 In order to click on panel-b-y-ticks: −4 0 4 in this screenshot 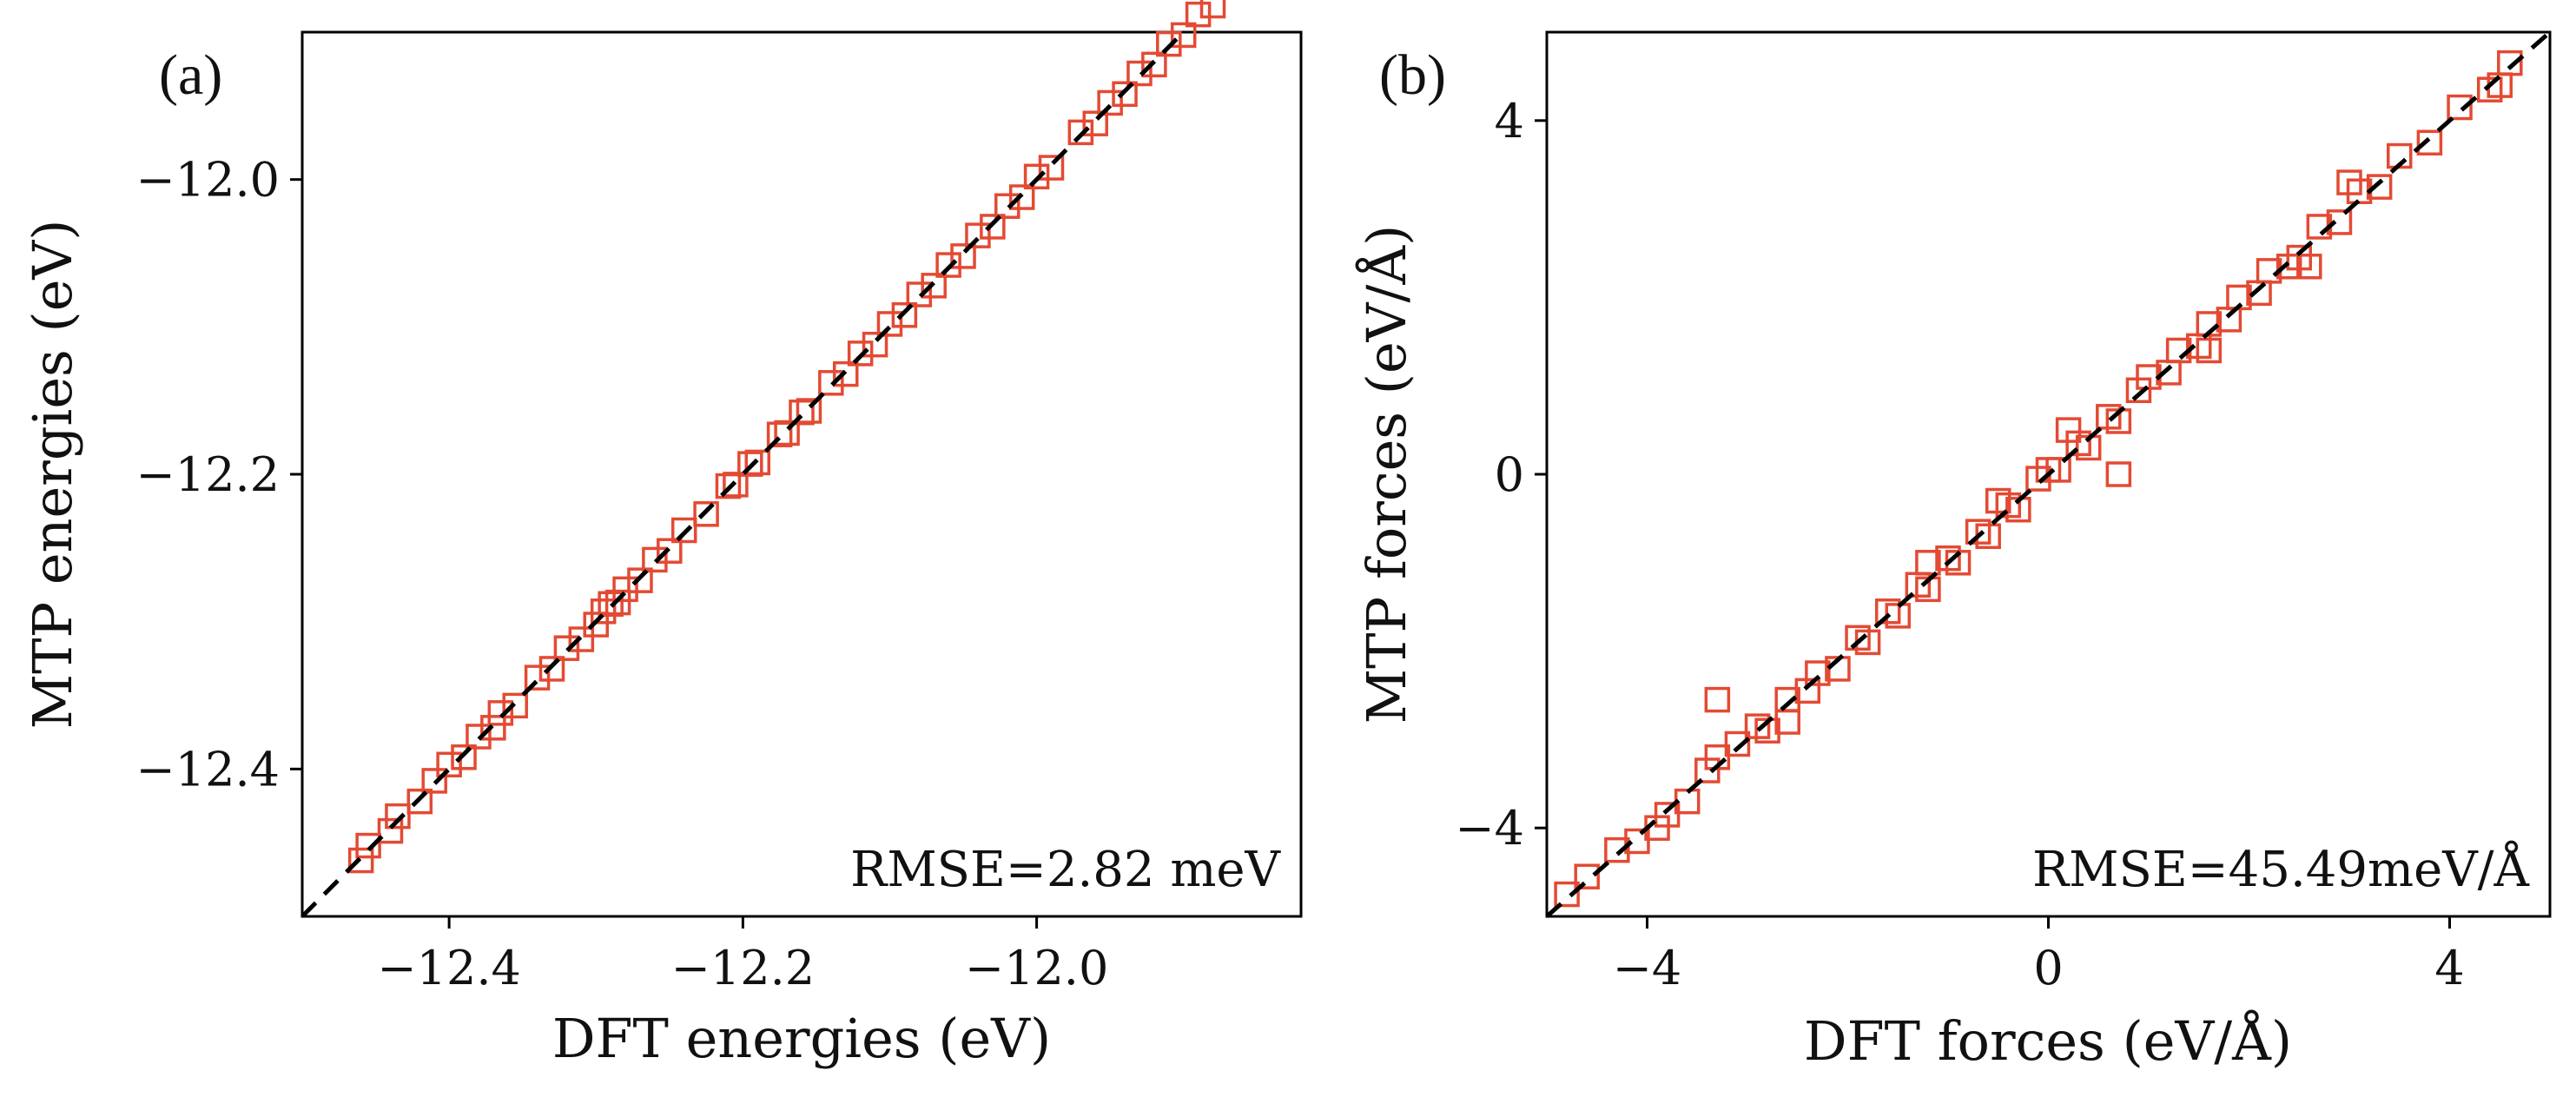, I will do `click(1501, 475)`.